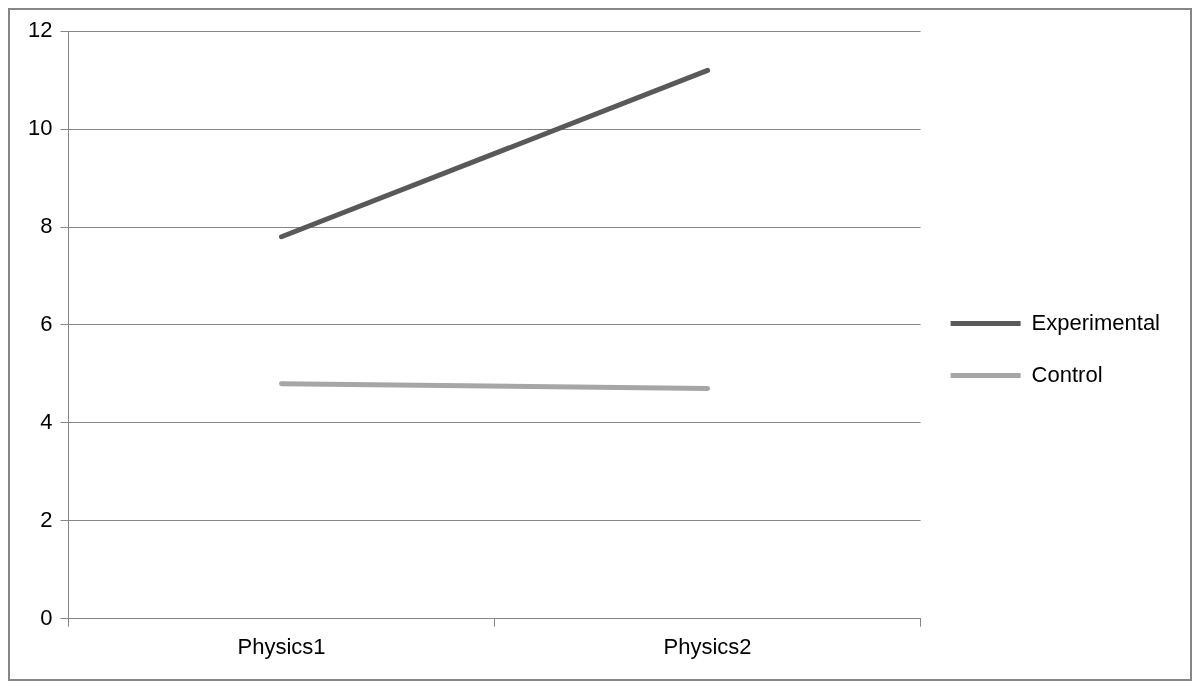 Image resolution: width=1204 pixels, height=693 pixels. Describe the element at coordinates (281, 646) in the screenshot. I see `x-tick-label: Physics1` at that location.